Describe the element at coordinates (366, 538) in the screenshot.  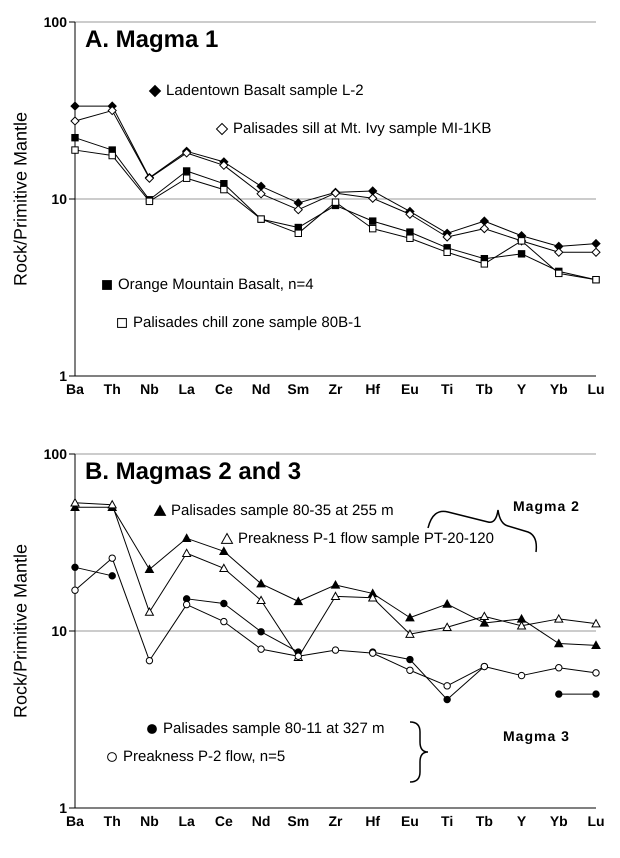
I see `legend-label: Preakness P-1 flow sample PT-20-120` at that location.